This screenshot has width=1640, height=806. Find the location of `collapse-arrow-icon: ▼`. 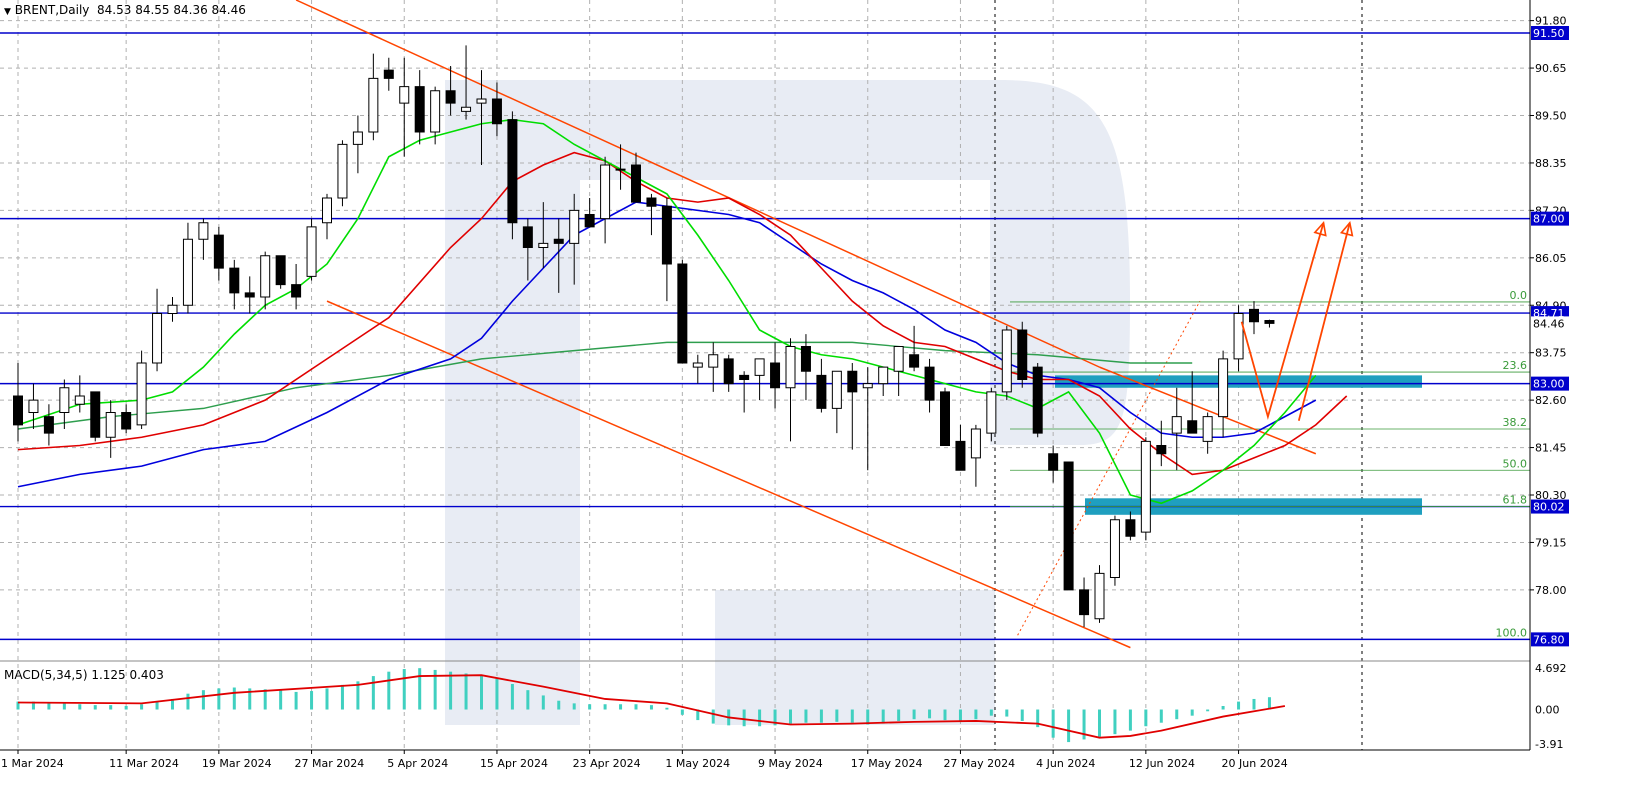

collapse-arrow-icon: ▼ is located at coordinates (7, 12).